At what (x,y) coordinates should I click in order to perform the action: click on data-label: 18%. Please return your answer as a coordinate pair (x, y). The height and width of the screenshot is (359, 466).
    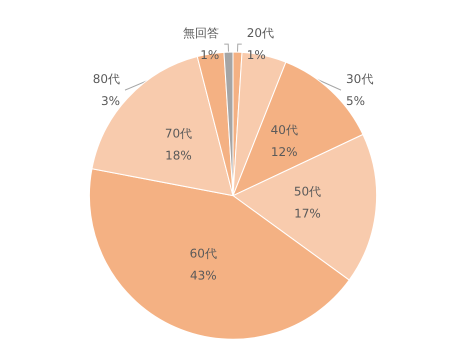
    Looking at the image, I should click on (178, 155).